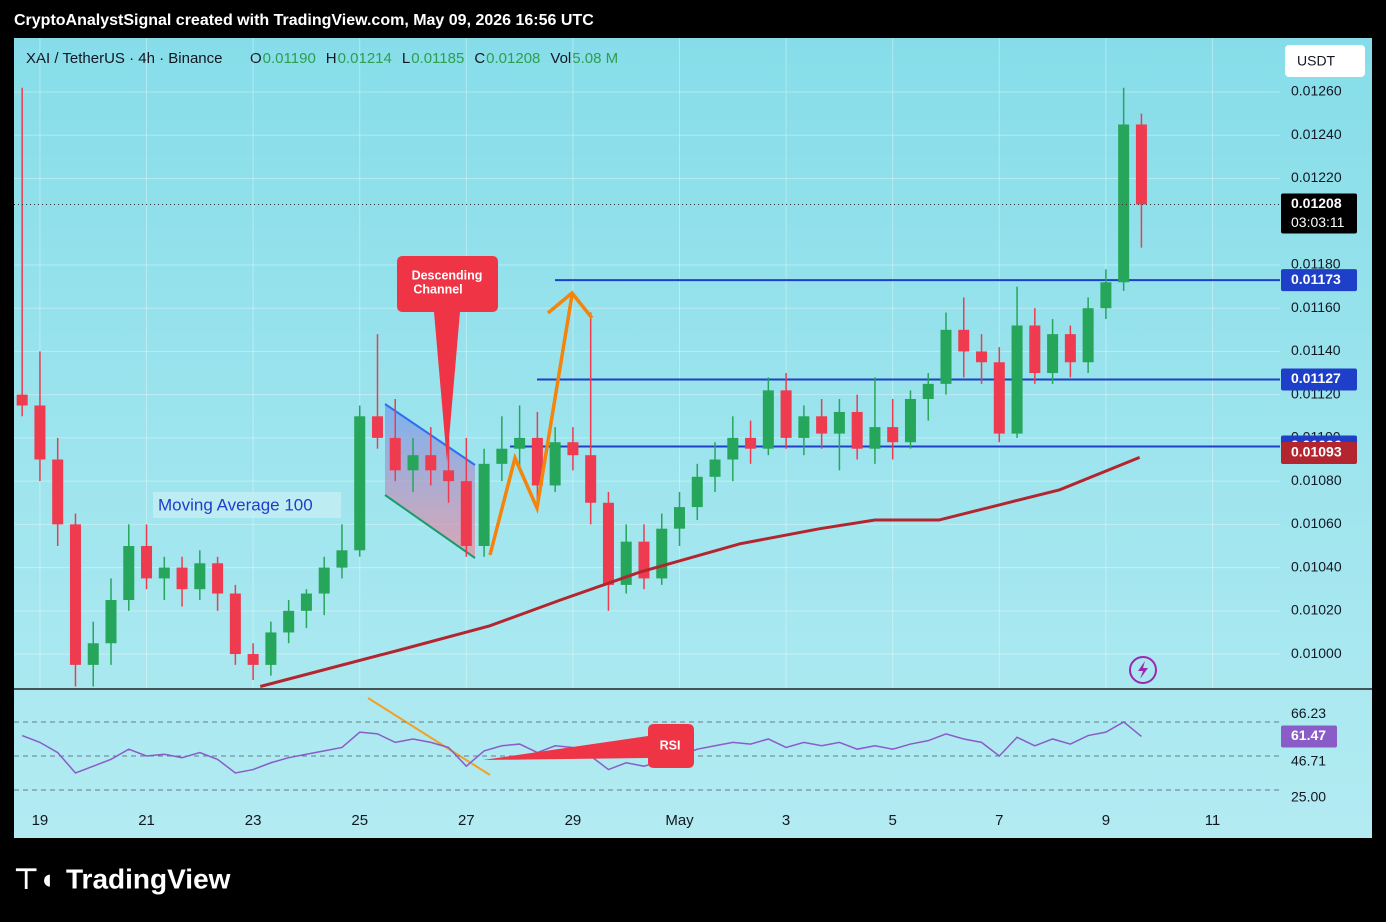 The image size is (1386, 922). I want to click on logo-mark: ⊤◖, so click(34, 878).